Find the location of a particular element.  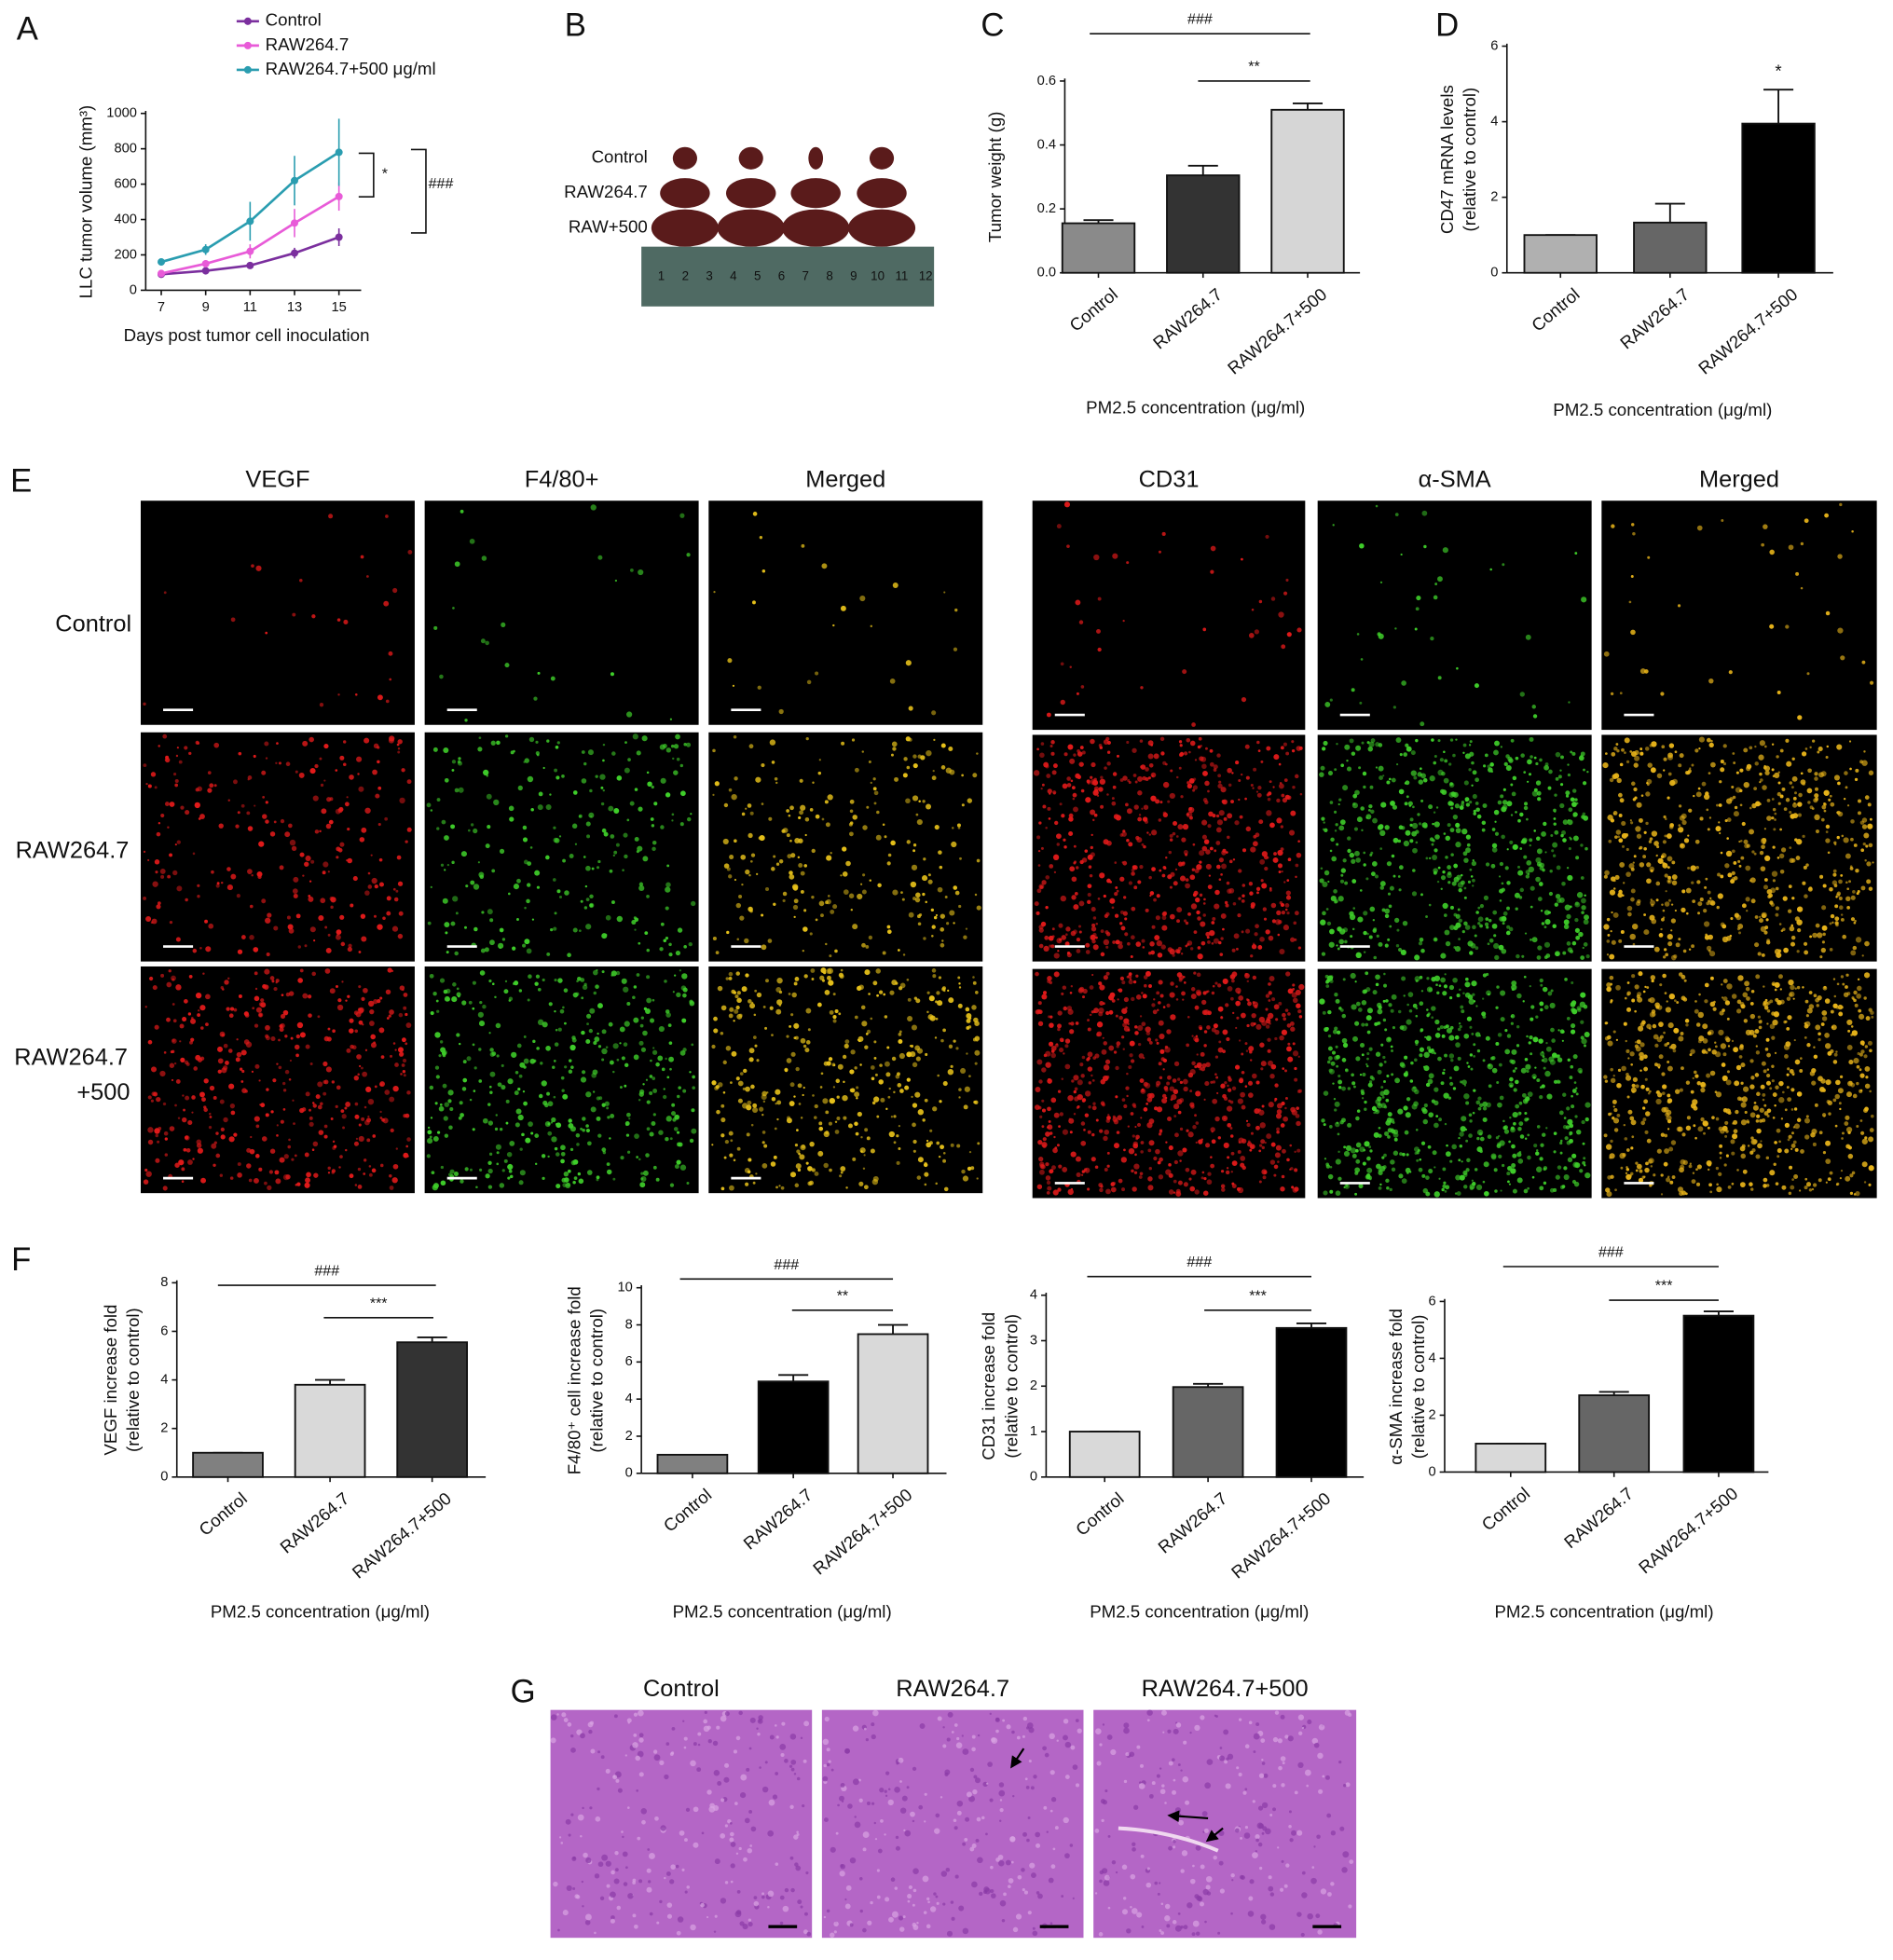

bar is located at coordinates (1203, 224).